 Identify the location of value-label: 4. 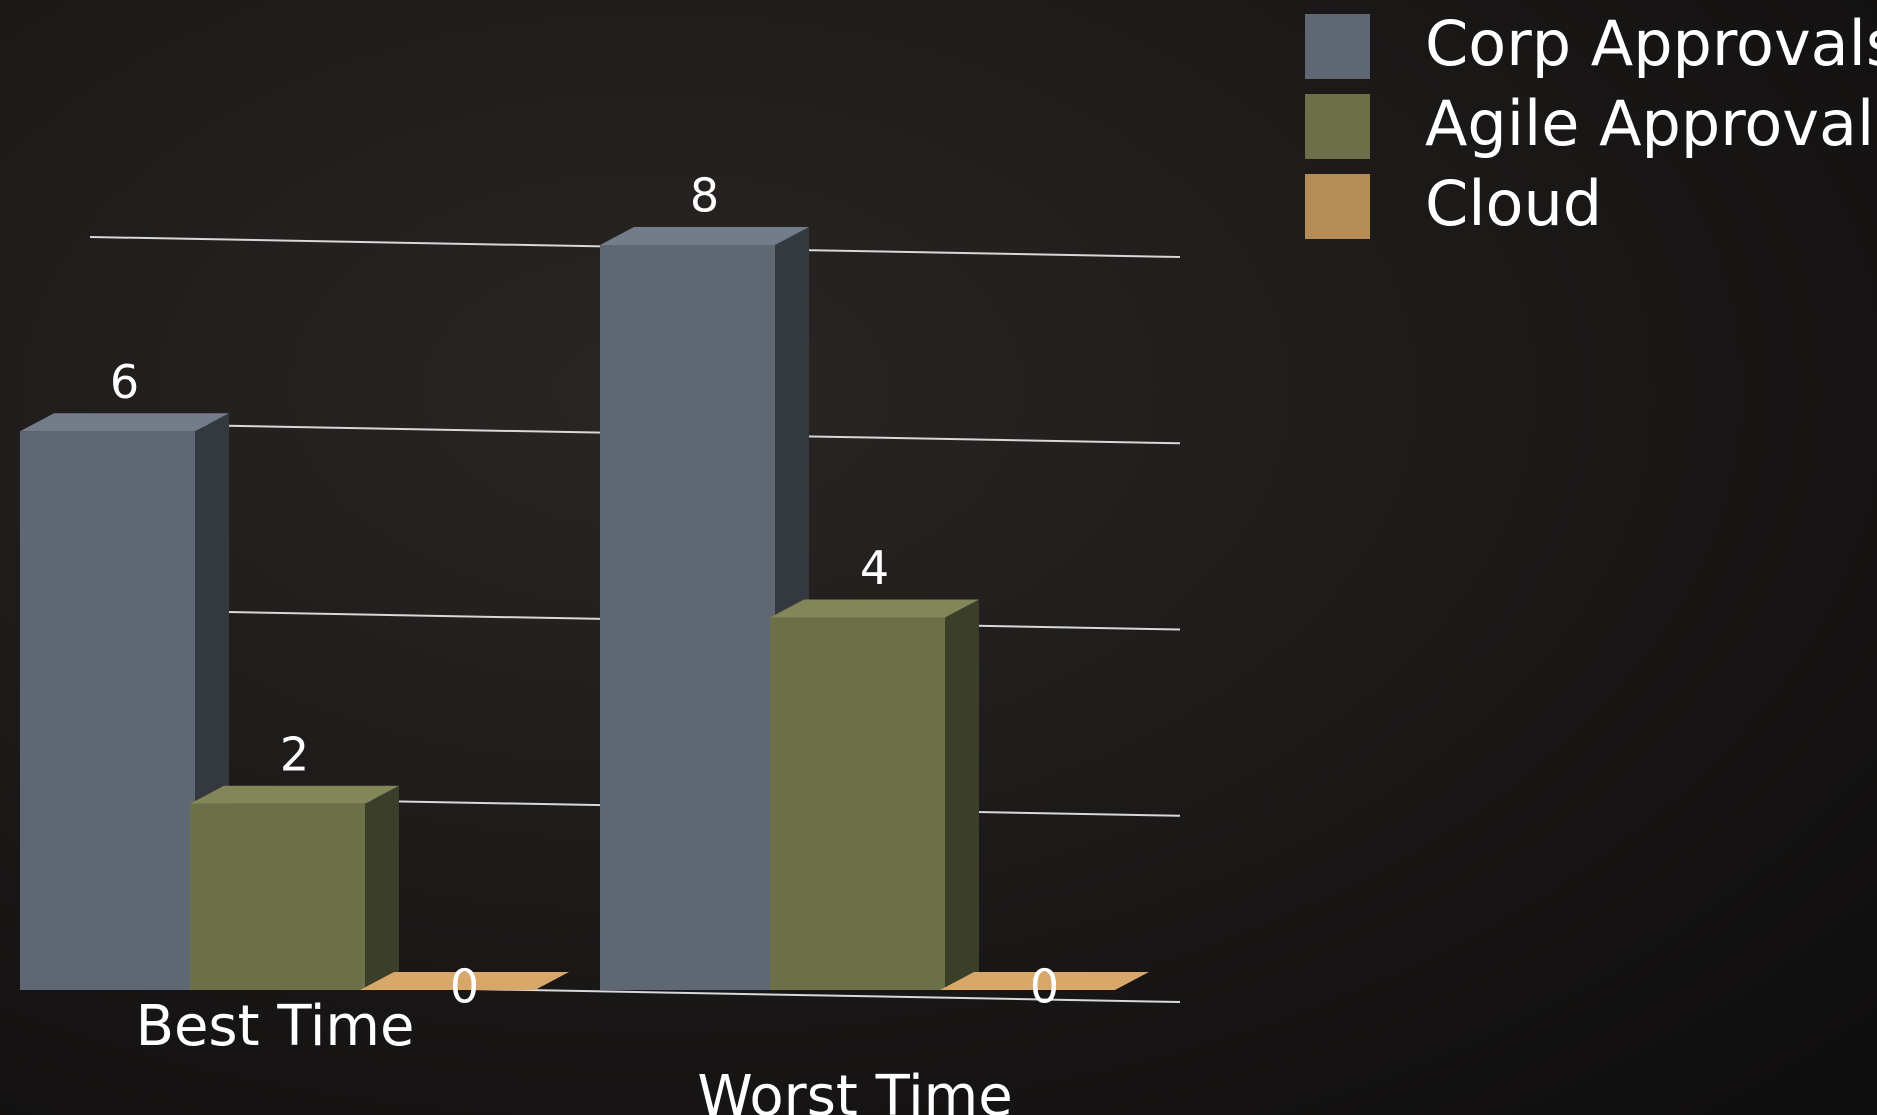
(874, 568).